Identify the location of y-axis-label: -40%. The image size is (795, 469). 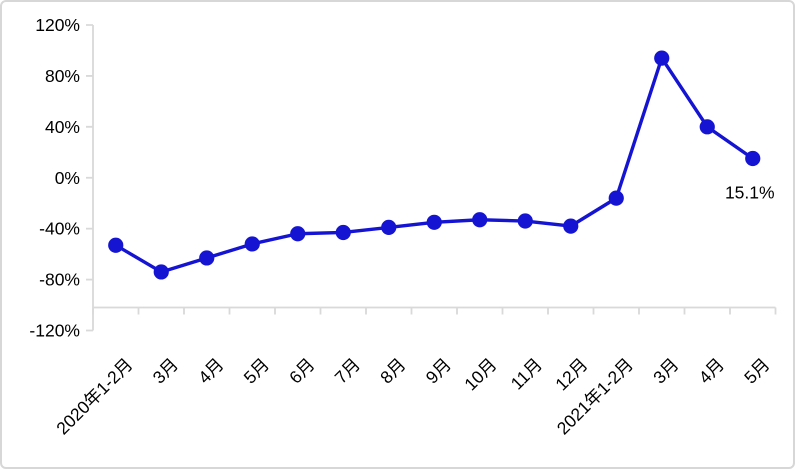
(59, 229).